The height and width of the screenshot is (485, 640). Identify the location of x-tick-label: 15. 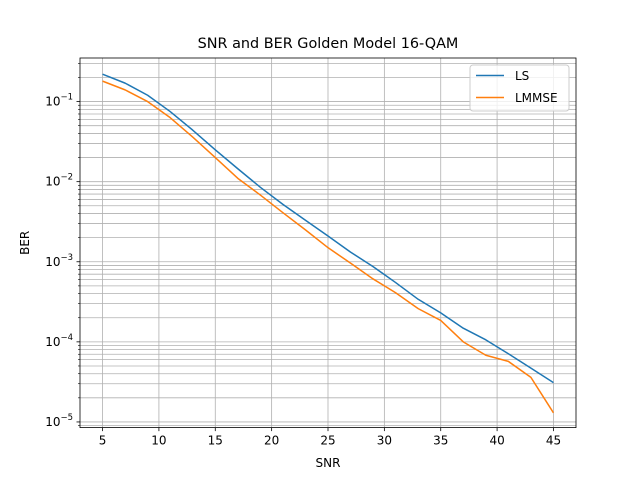
(215, 441).